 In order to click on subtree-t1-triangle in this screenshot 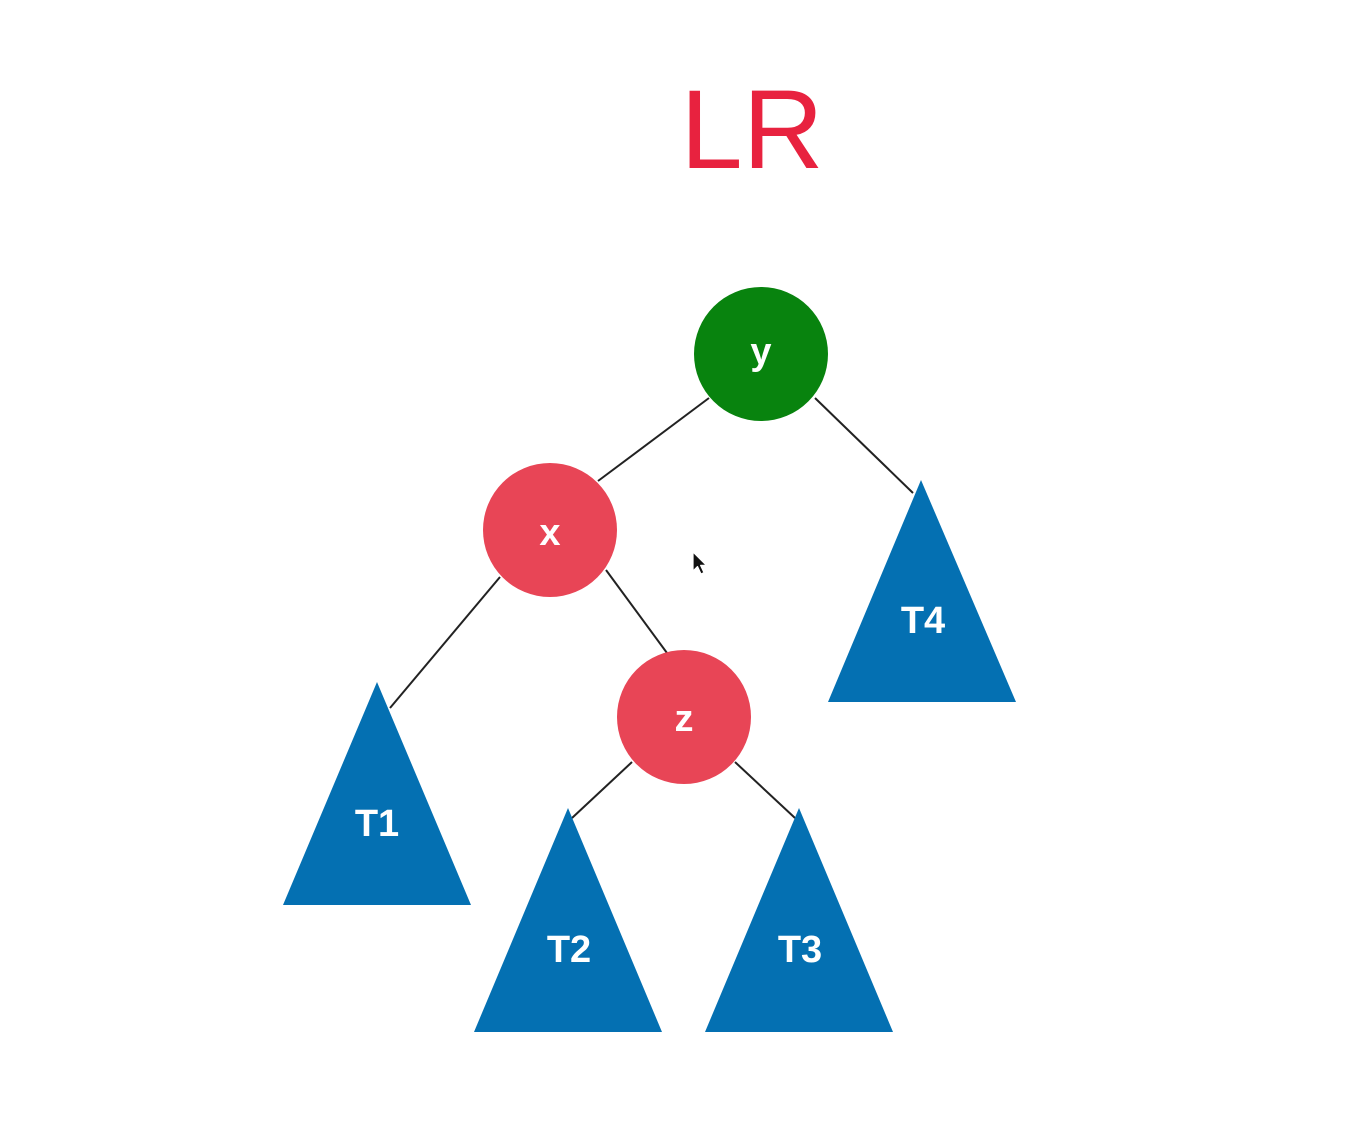, I will do `click(377, 793)`.